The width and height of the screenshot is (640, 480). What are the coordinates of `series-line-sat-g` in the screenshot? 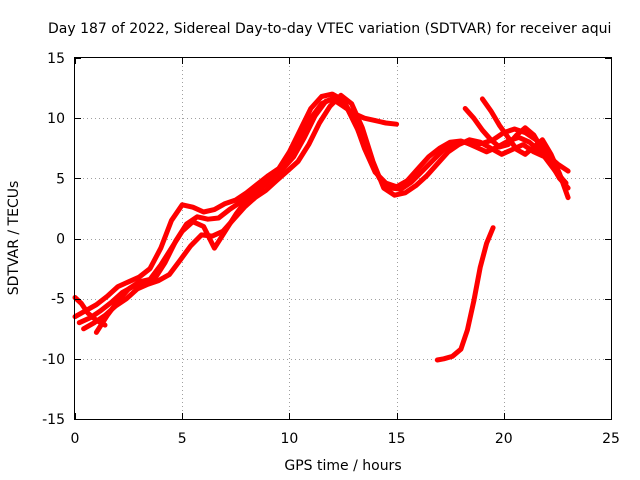 It's located at (465, 294).